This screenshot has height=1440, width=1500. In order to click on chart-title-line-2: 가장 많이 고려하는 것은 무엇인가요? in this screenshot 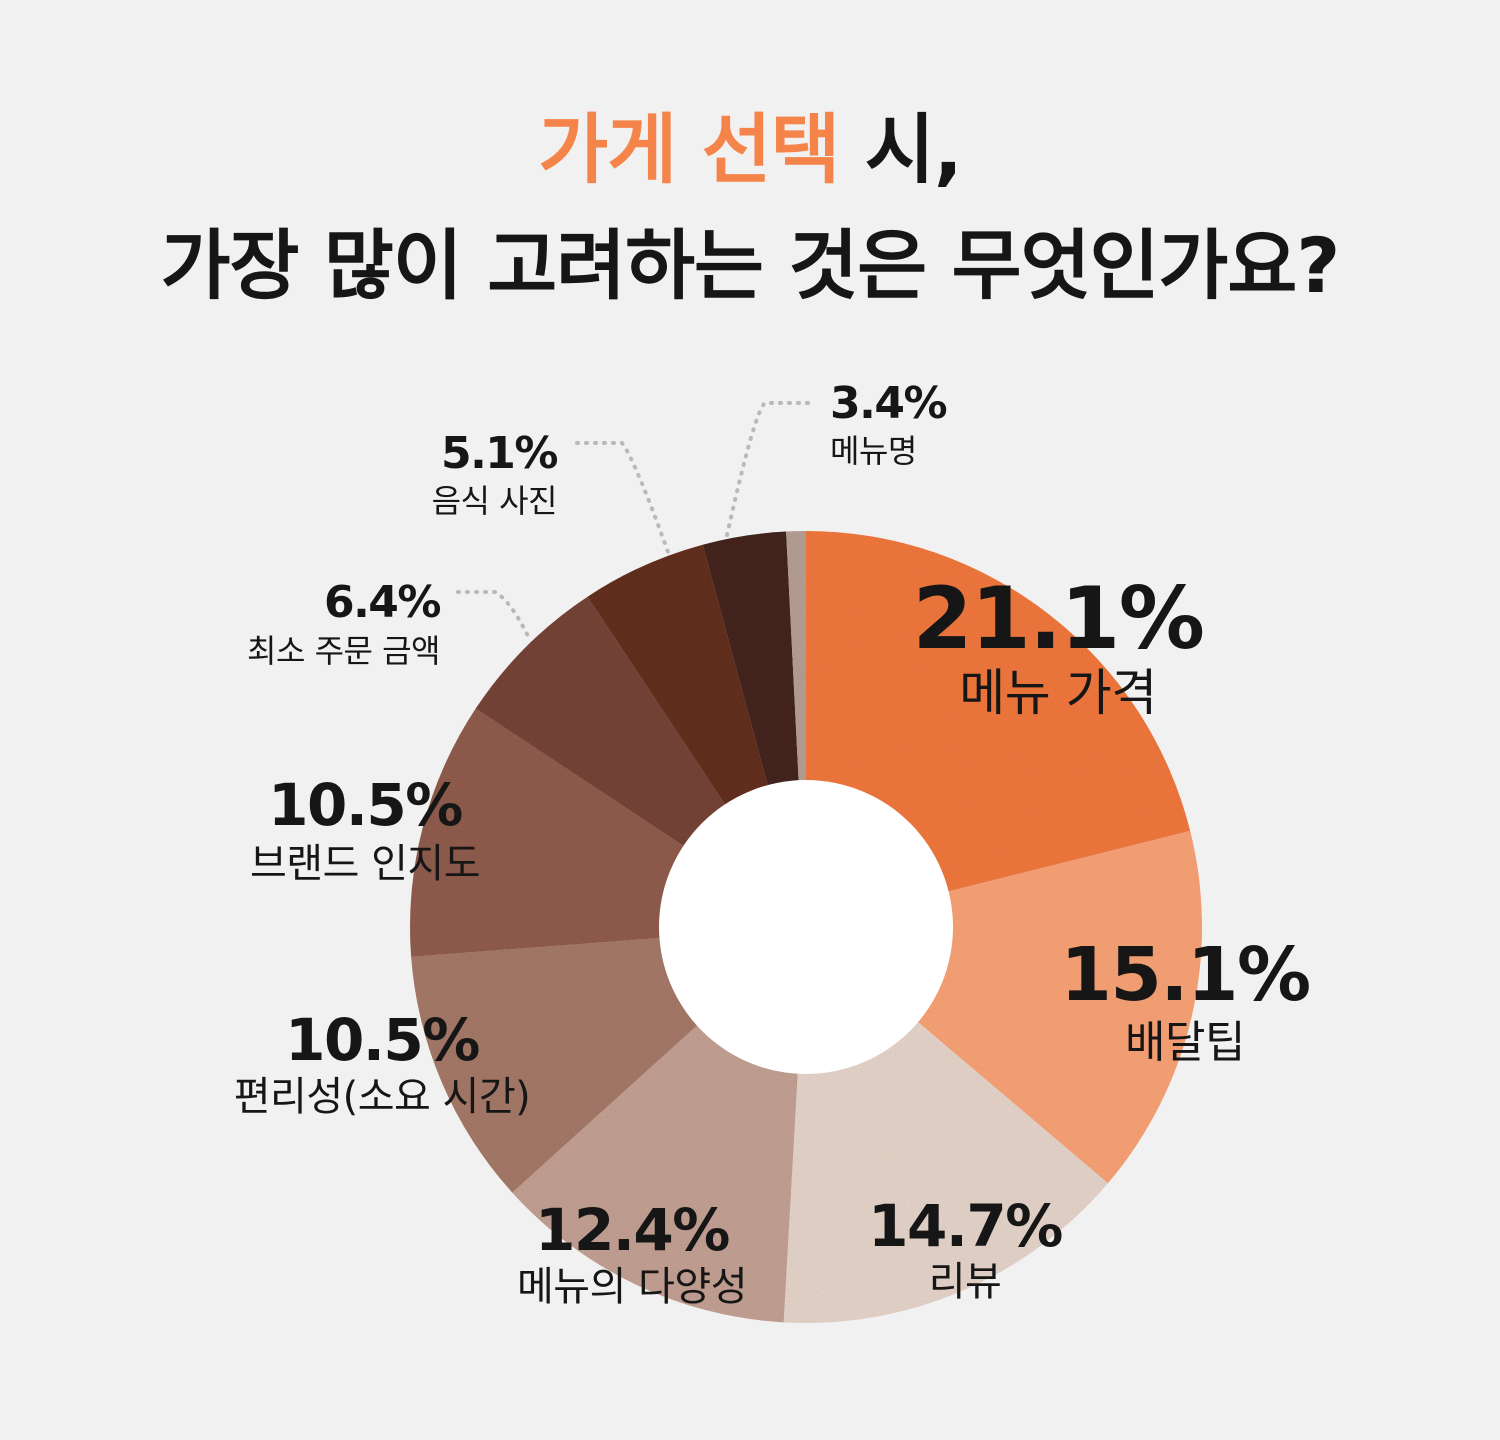, I will do `click(750, 265)`.